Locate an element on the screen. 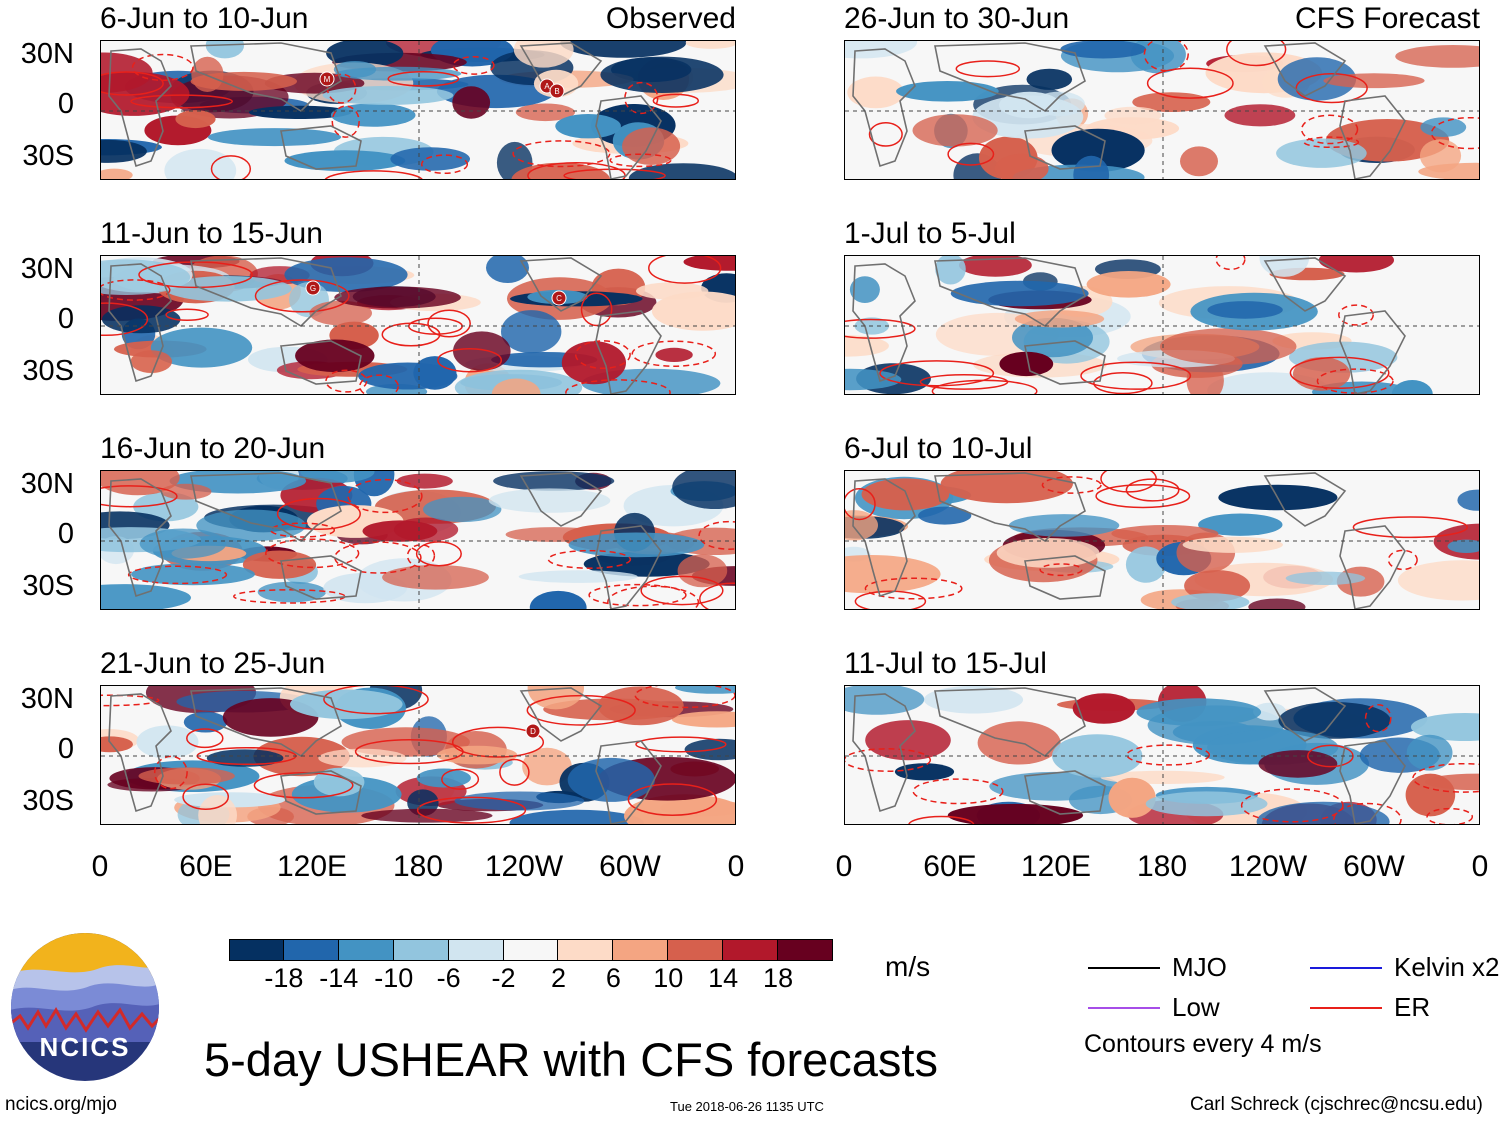 Image resolution: width=1510 pixels, height=1121 pixels. observed-label: Observed is located at coordinates (670, 18).